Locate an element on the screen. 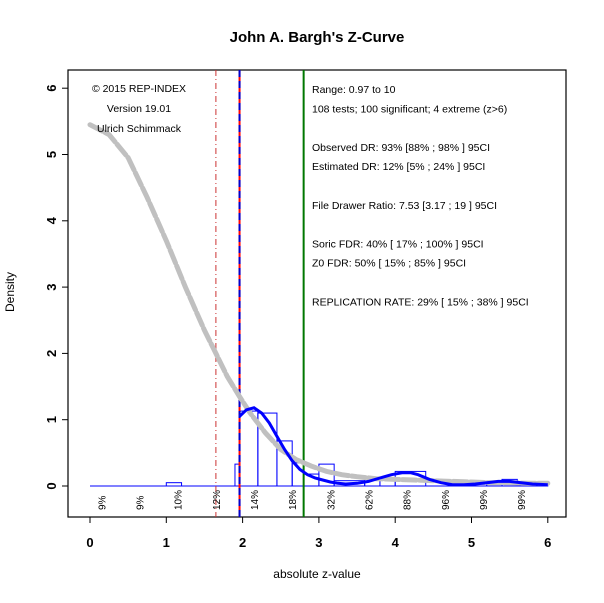 This screenshot has height=603, width=604. x-tick-label: 3 is located at coordinates (318, 542).